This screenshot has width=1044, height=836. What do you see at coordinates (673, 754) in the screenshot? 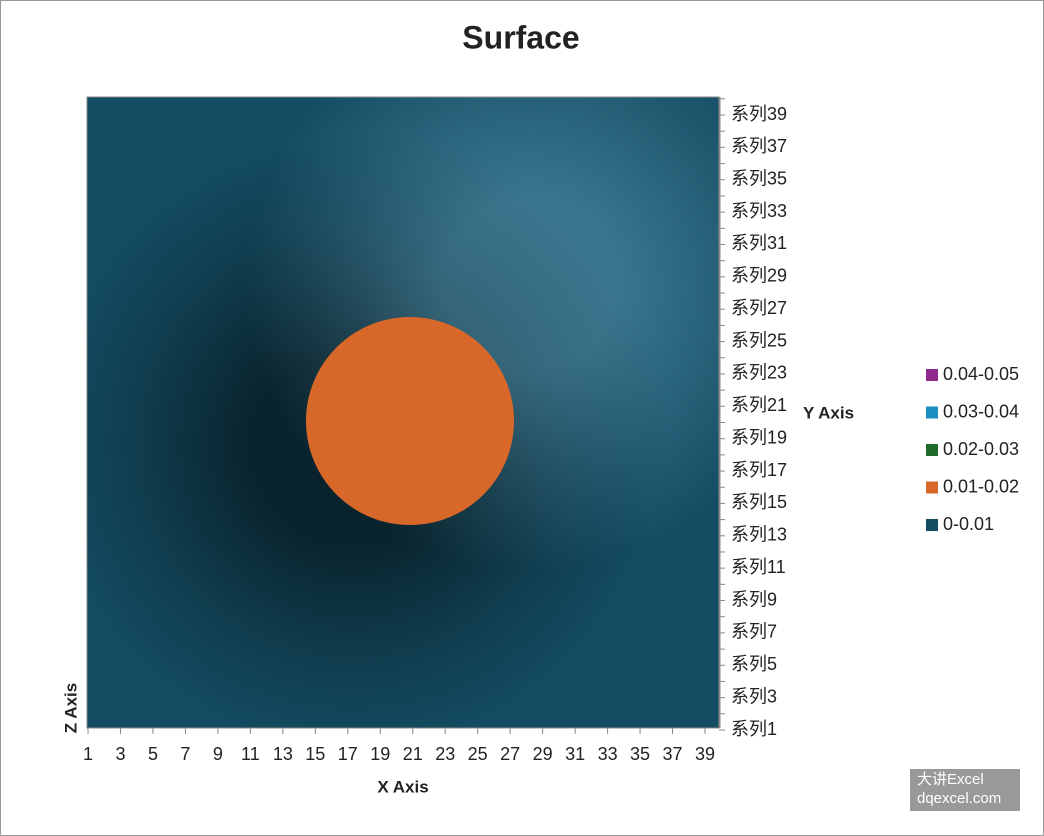
I see `x-tick-label: 37` at bounding box center [673, 754].